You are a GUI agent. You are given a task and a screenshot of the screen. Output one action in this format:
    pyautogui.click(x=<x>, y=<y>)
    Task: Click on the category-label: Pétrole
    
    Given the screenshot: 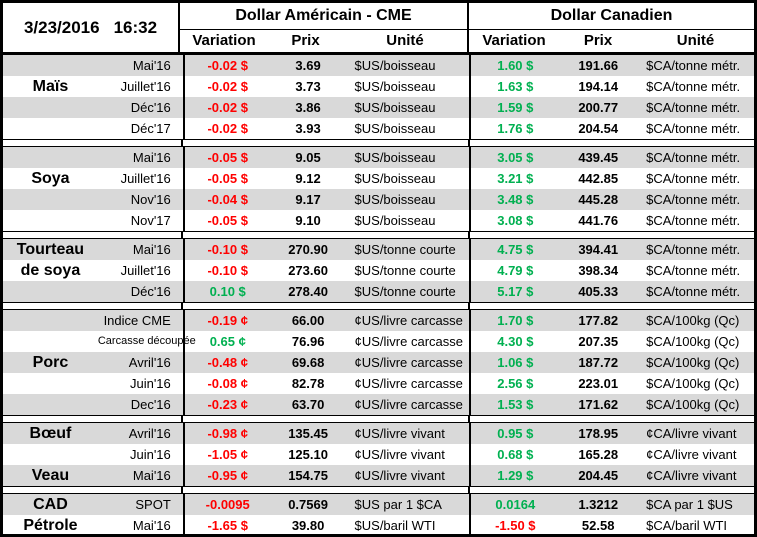 What is the action you would take?
    pyautogui.click(x=50, y=525)
    